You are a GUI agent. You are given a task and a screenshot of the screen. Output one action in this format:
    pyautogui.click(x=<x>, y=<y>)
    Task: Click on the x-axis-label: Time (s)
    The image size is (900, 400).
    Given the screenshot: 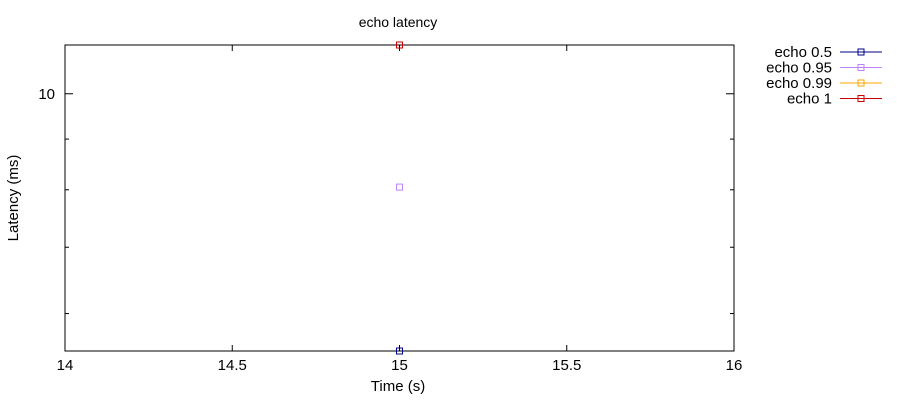 What is the action you would take?
    pyautogui.click(x=398, y=386)
    